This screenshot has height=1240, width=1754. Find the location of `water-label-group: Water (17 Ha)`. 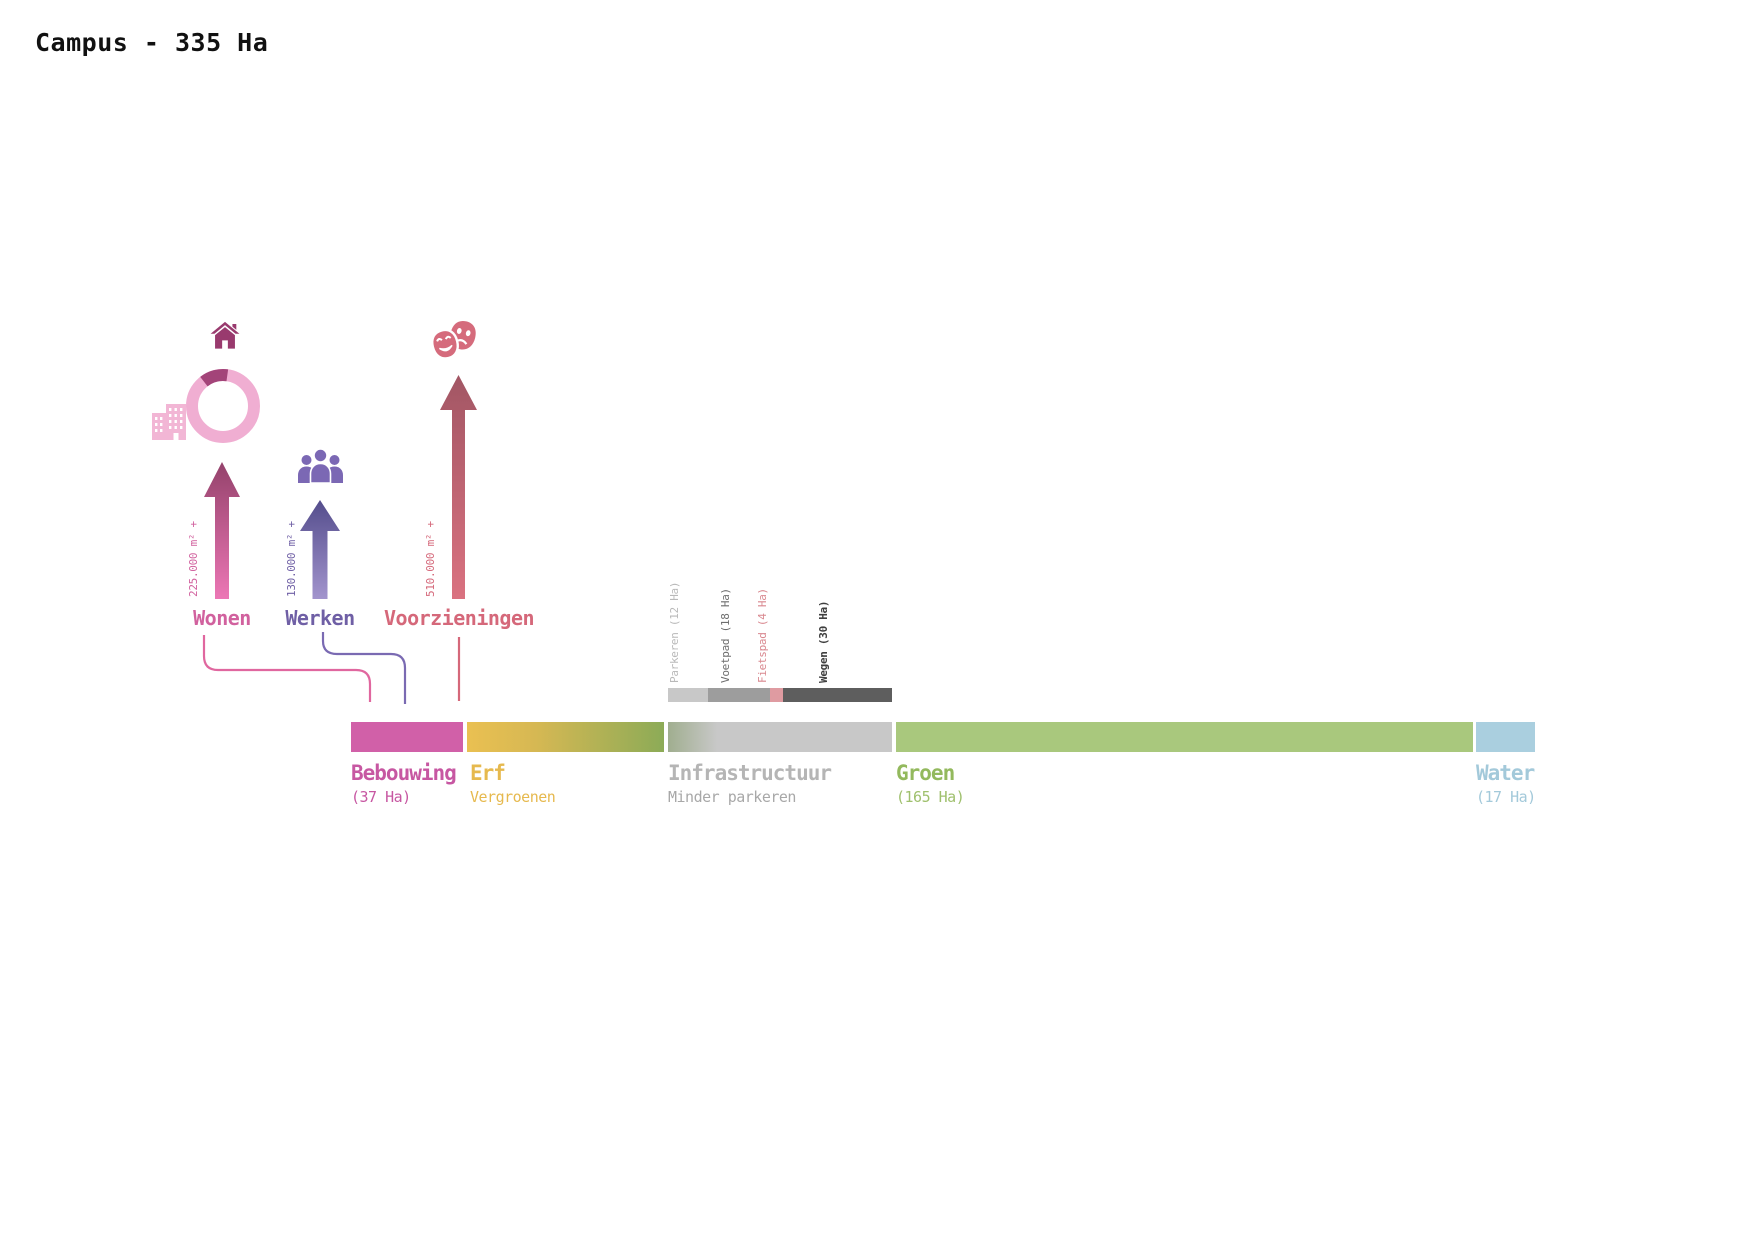

water-label-group: Water (17 Ha) is located at coordinates (1506, 783).